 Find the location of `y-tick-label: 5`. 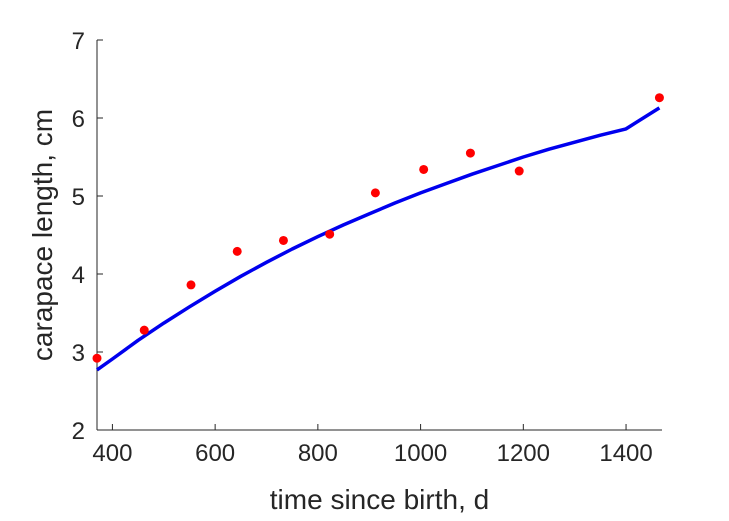

y-tick-label: 5 is located at coordinates (78, 197).